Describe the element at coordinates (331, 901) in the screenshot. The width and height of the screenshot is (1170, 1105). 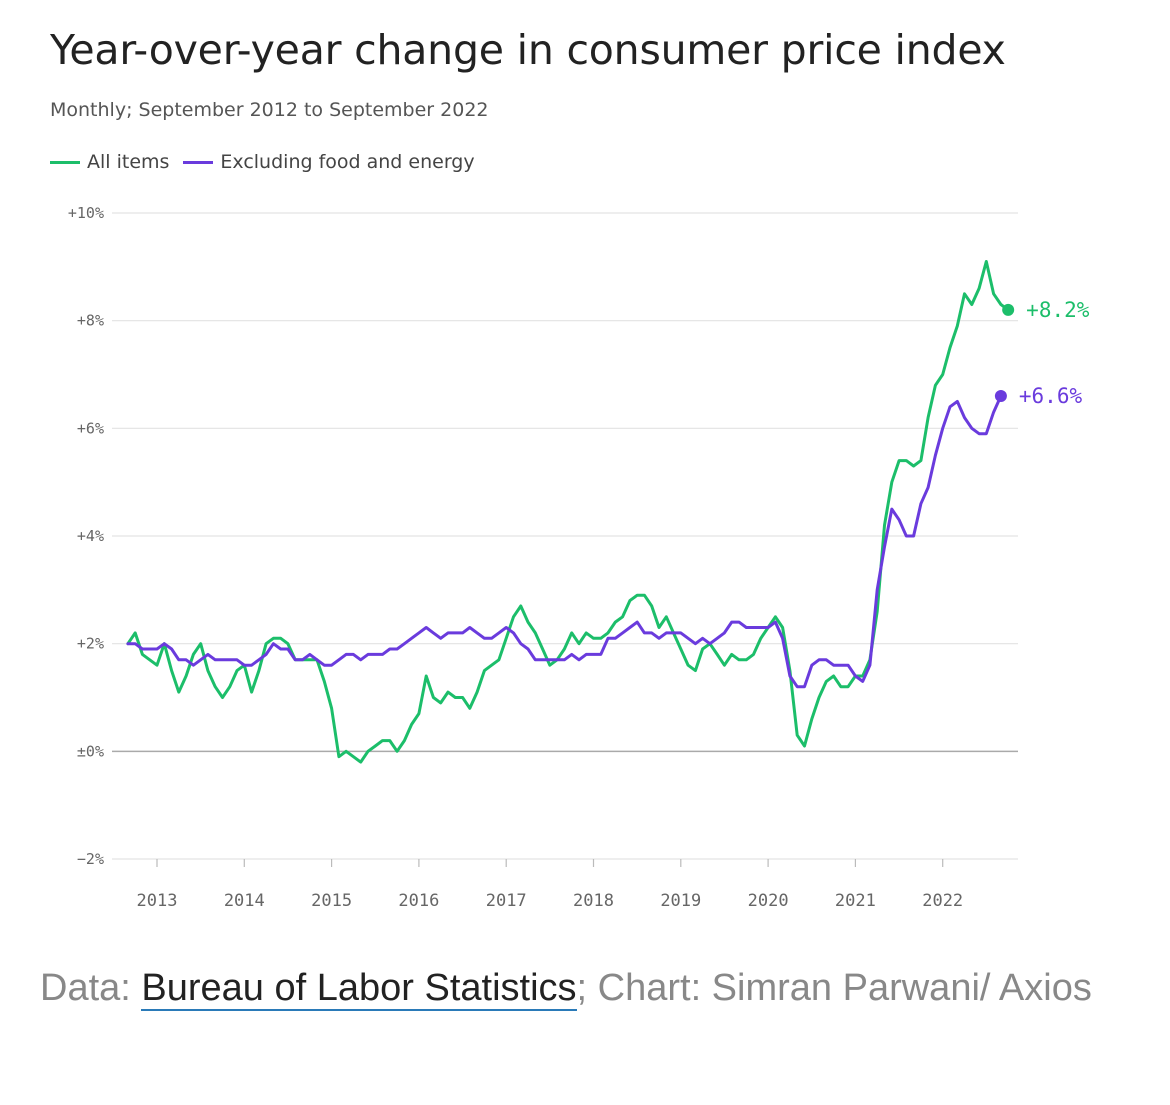
I see `x-tick-label: 2015` at that location.